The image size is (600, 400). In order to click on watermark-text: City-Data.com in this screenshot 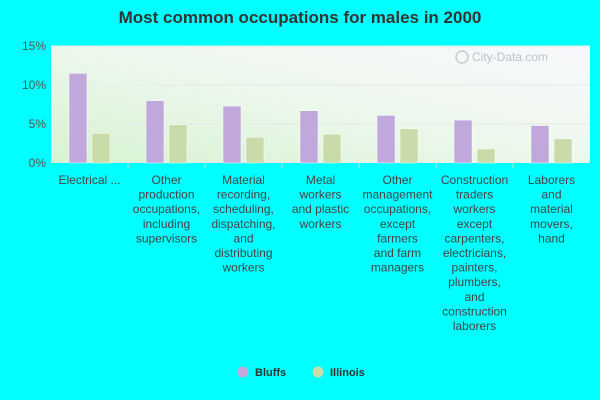, I will do `click(510, 57)`.